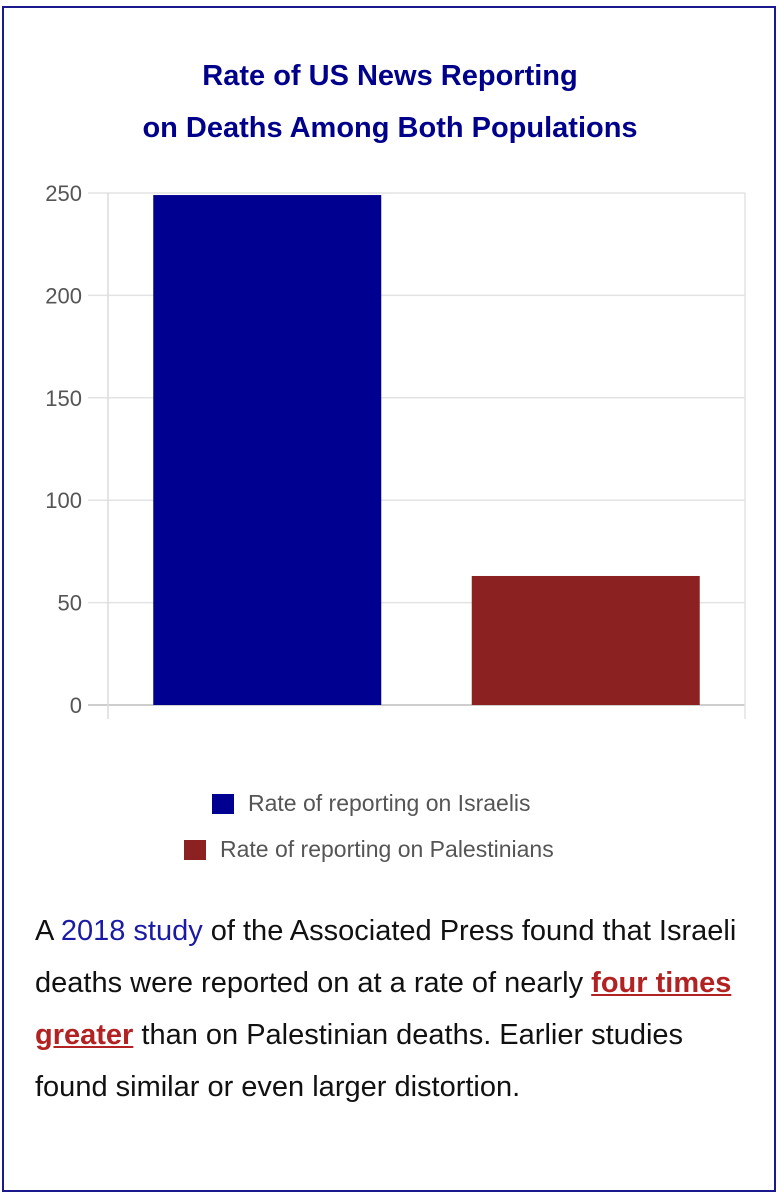 This screenshot has height=1200, width=784. I want to click on bar-palestinians, so click(585, 640).